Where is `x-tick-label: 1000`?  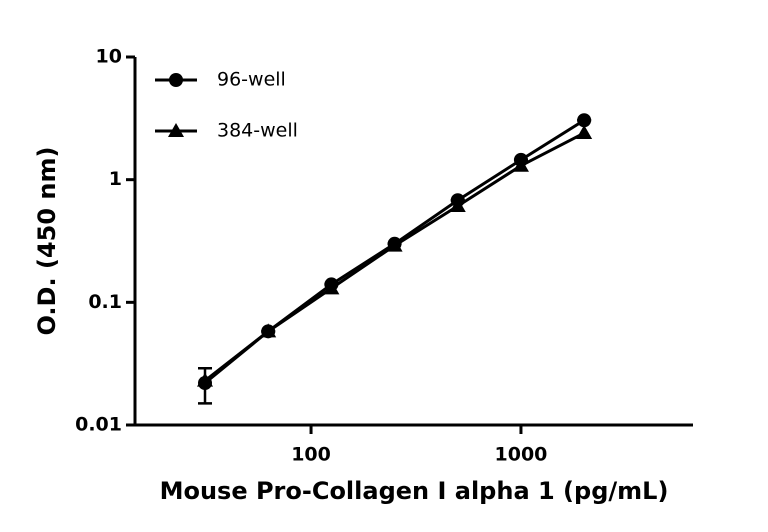 x-tick-label: 1000 is located at coordinates (521, 455).